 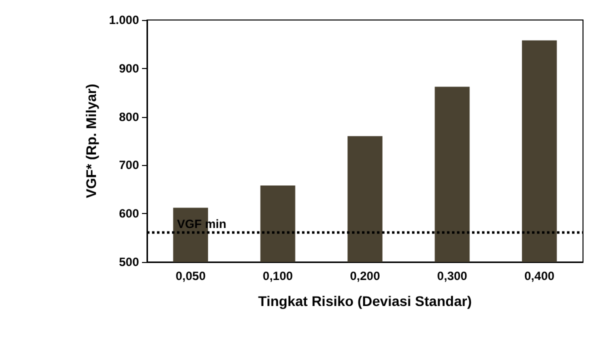 I want to click on y-tick-label: 700, so click(x=129, y=165).